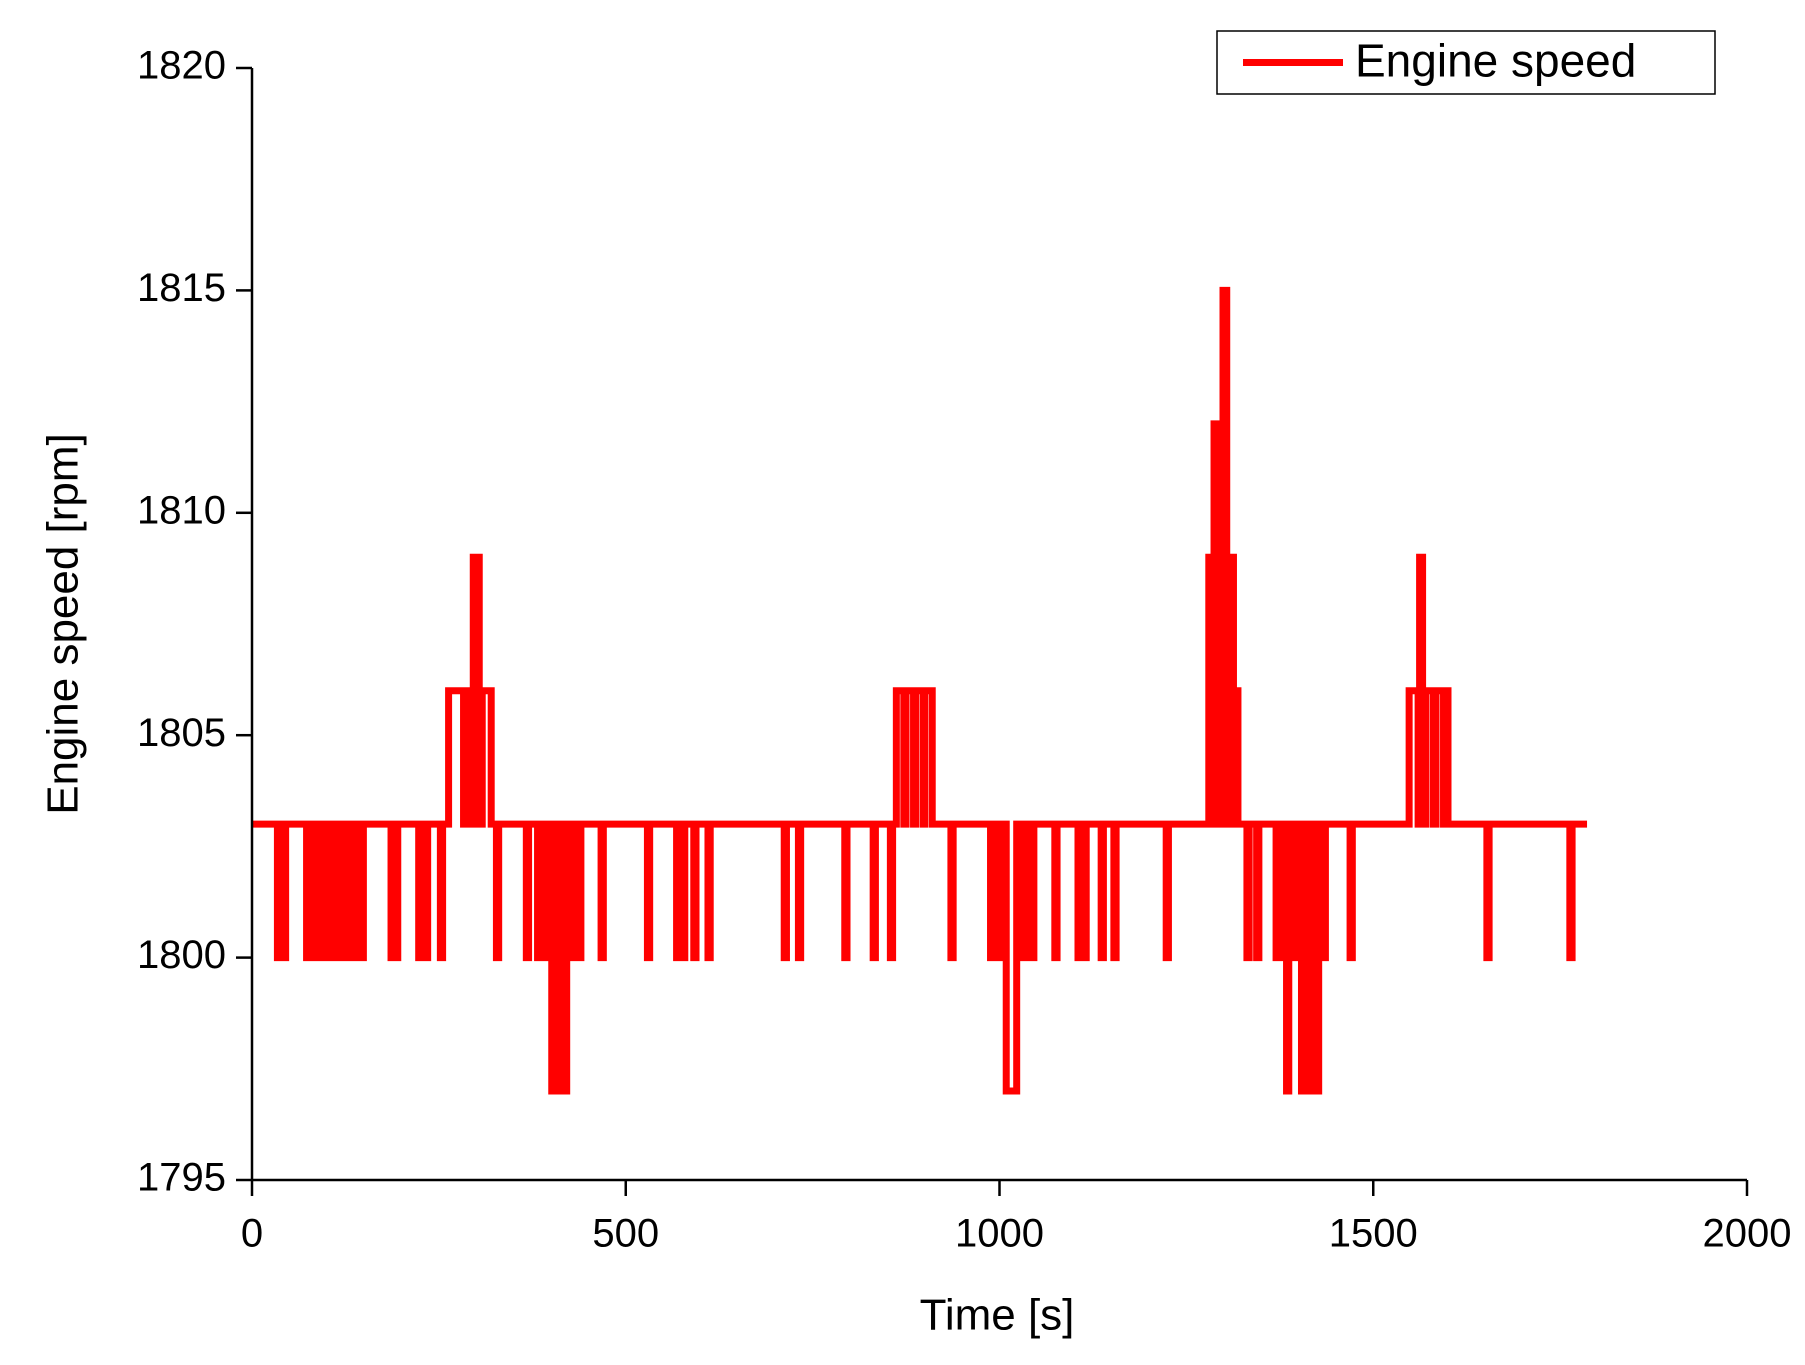  What do you see at coordinates (181, 955) in the screenshot?
I see `y-tick-label: 1800` at bounding box center [181, 955].